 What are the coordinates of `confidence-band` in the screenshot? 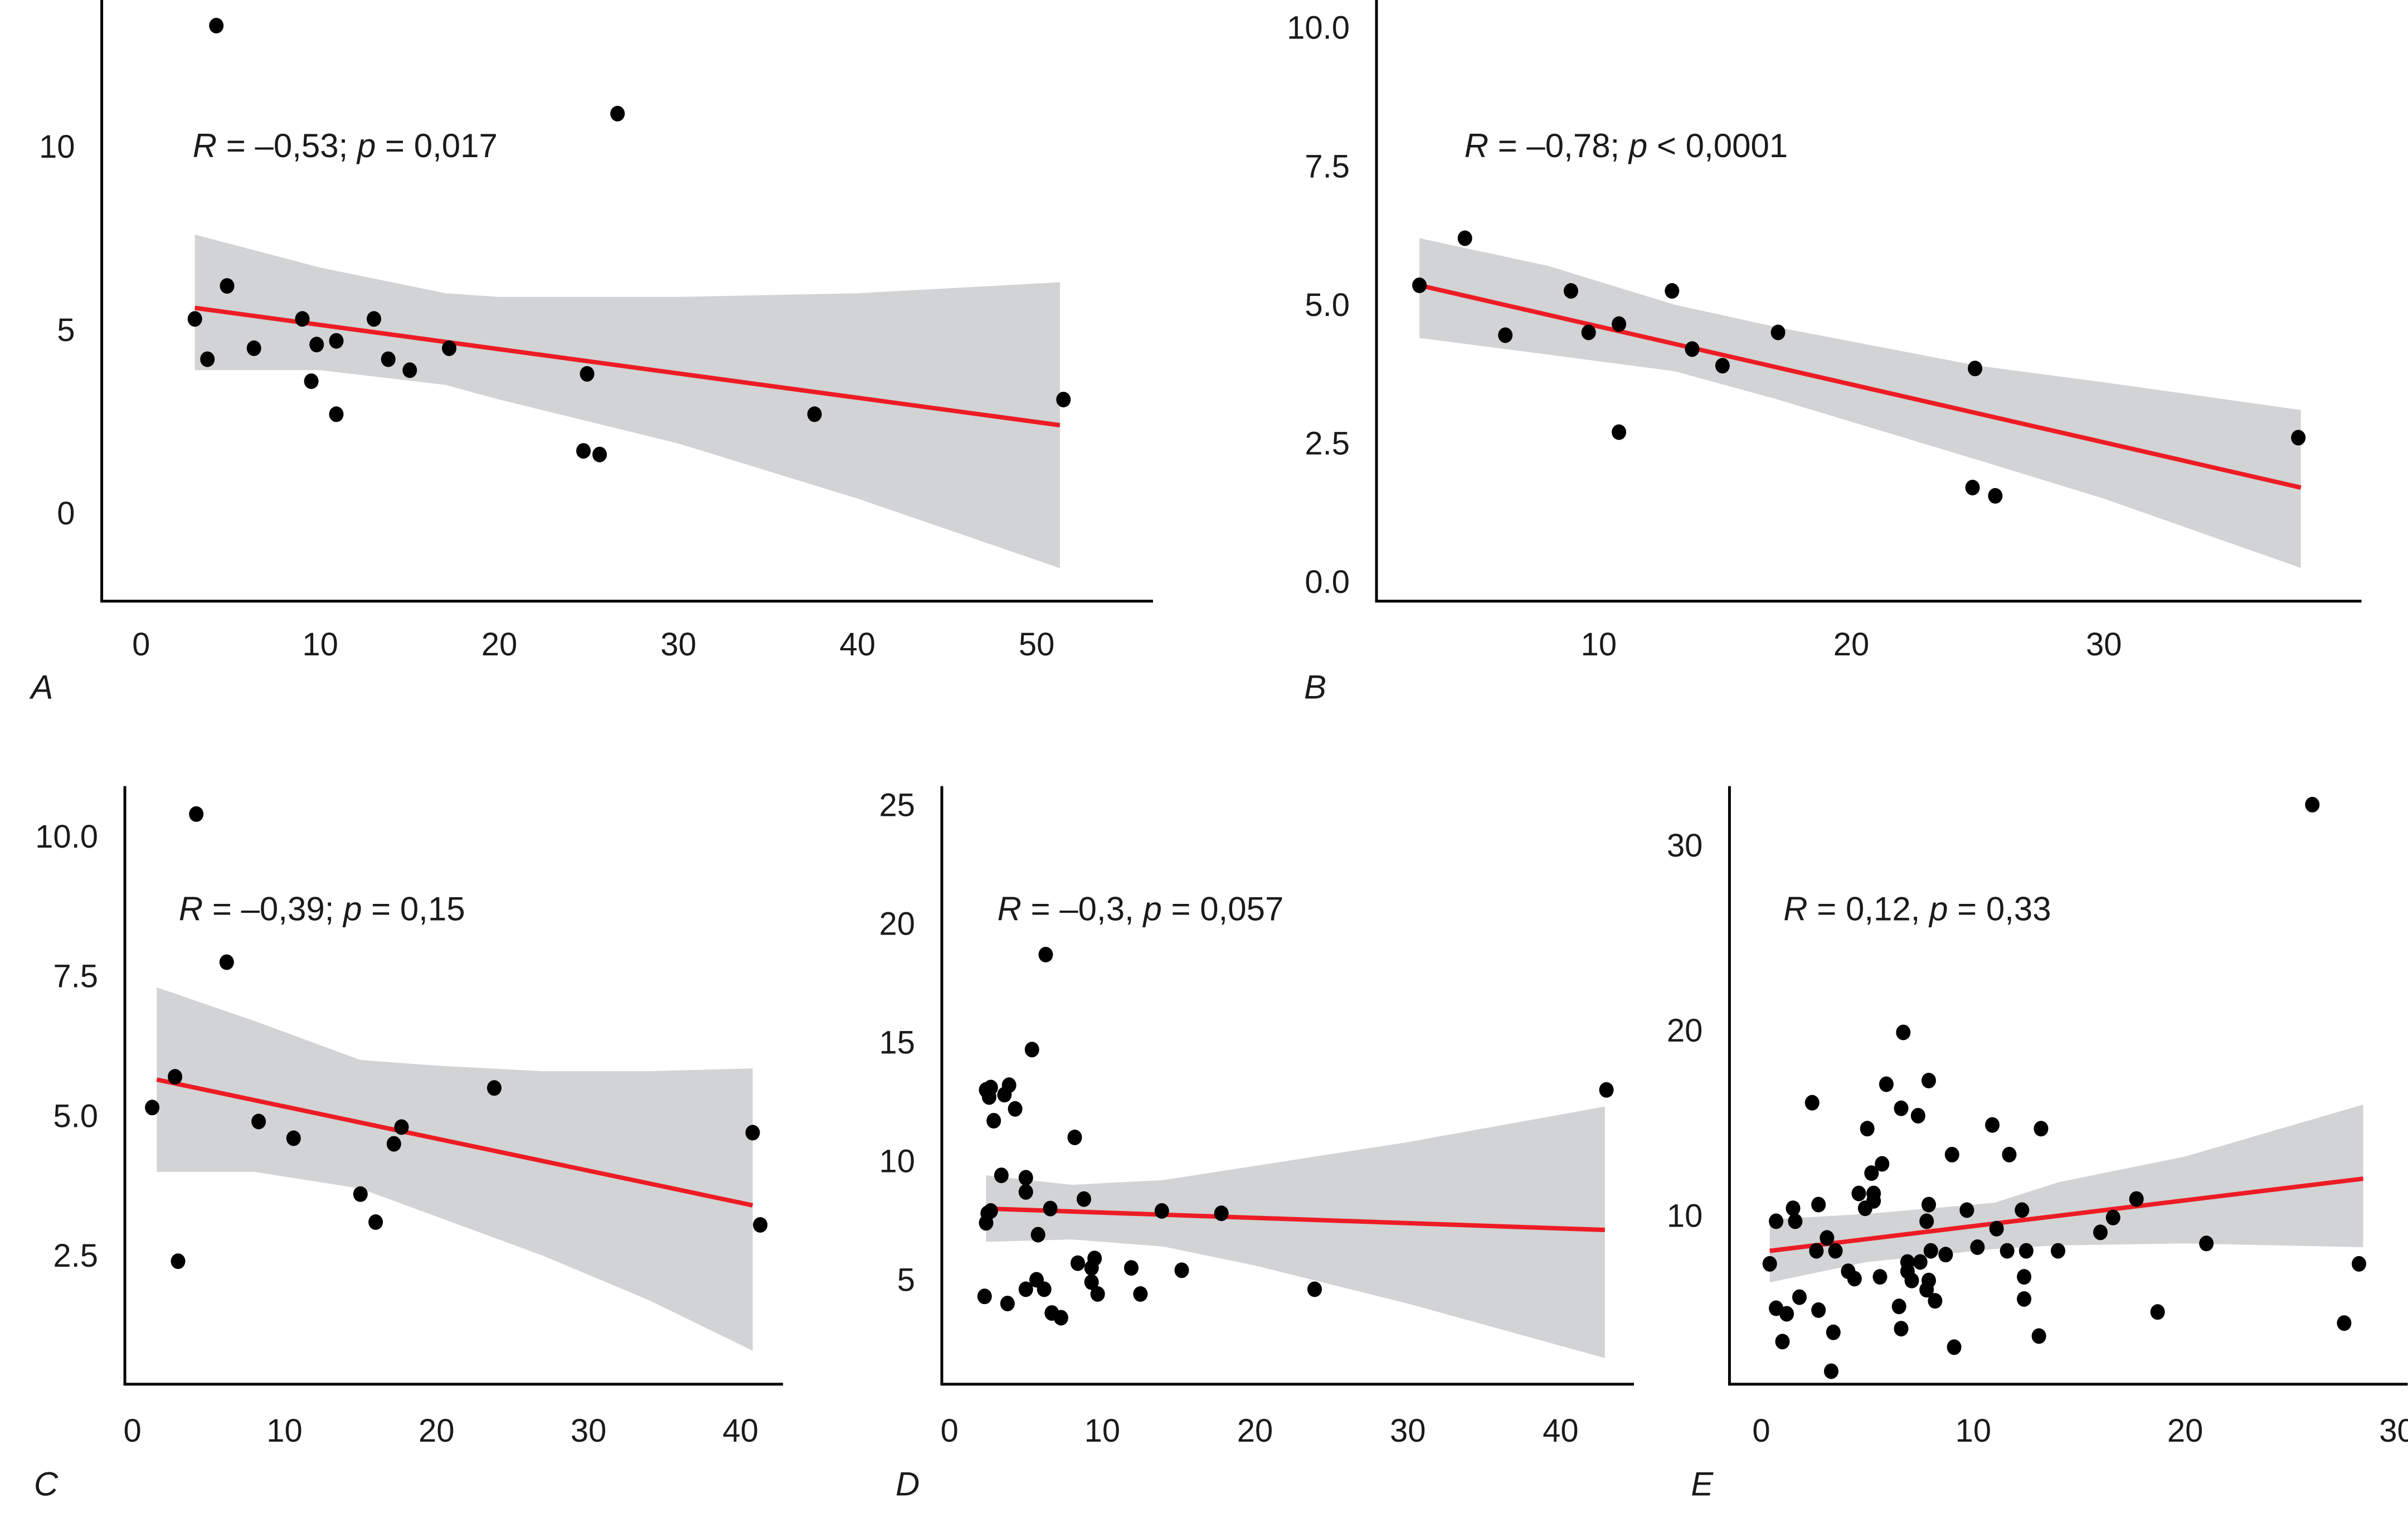 It's located at (1296, 1232).